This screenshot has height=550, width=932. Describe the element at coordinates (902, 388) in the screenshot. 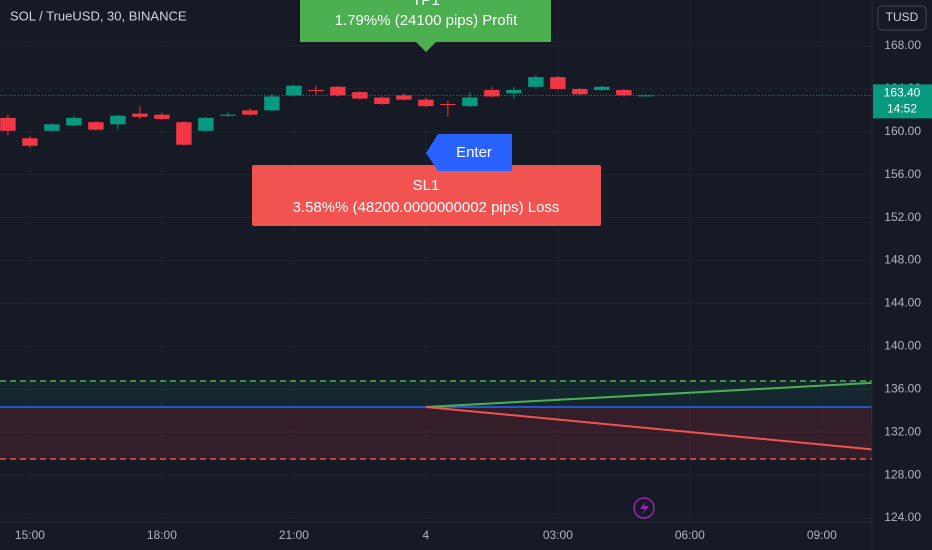

I see `y-tick-label: 136.00` at that location.